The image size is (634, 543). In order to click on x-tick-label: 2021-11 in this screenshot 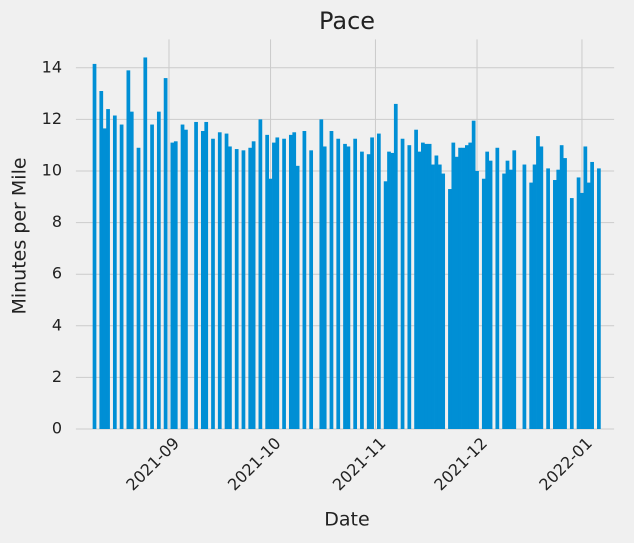, I will do `click(359, 464)`.